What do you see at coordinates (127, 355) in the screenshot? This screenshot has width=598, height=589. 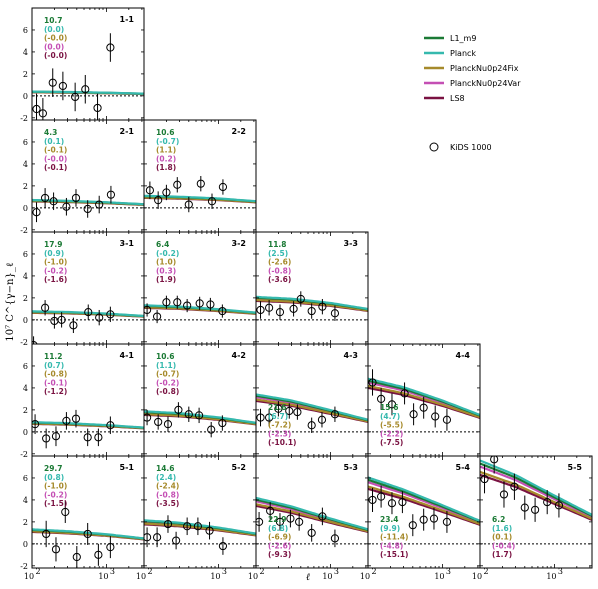 I see `panel-id-label: 4-1` at bounding box center [127, 355].